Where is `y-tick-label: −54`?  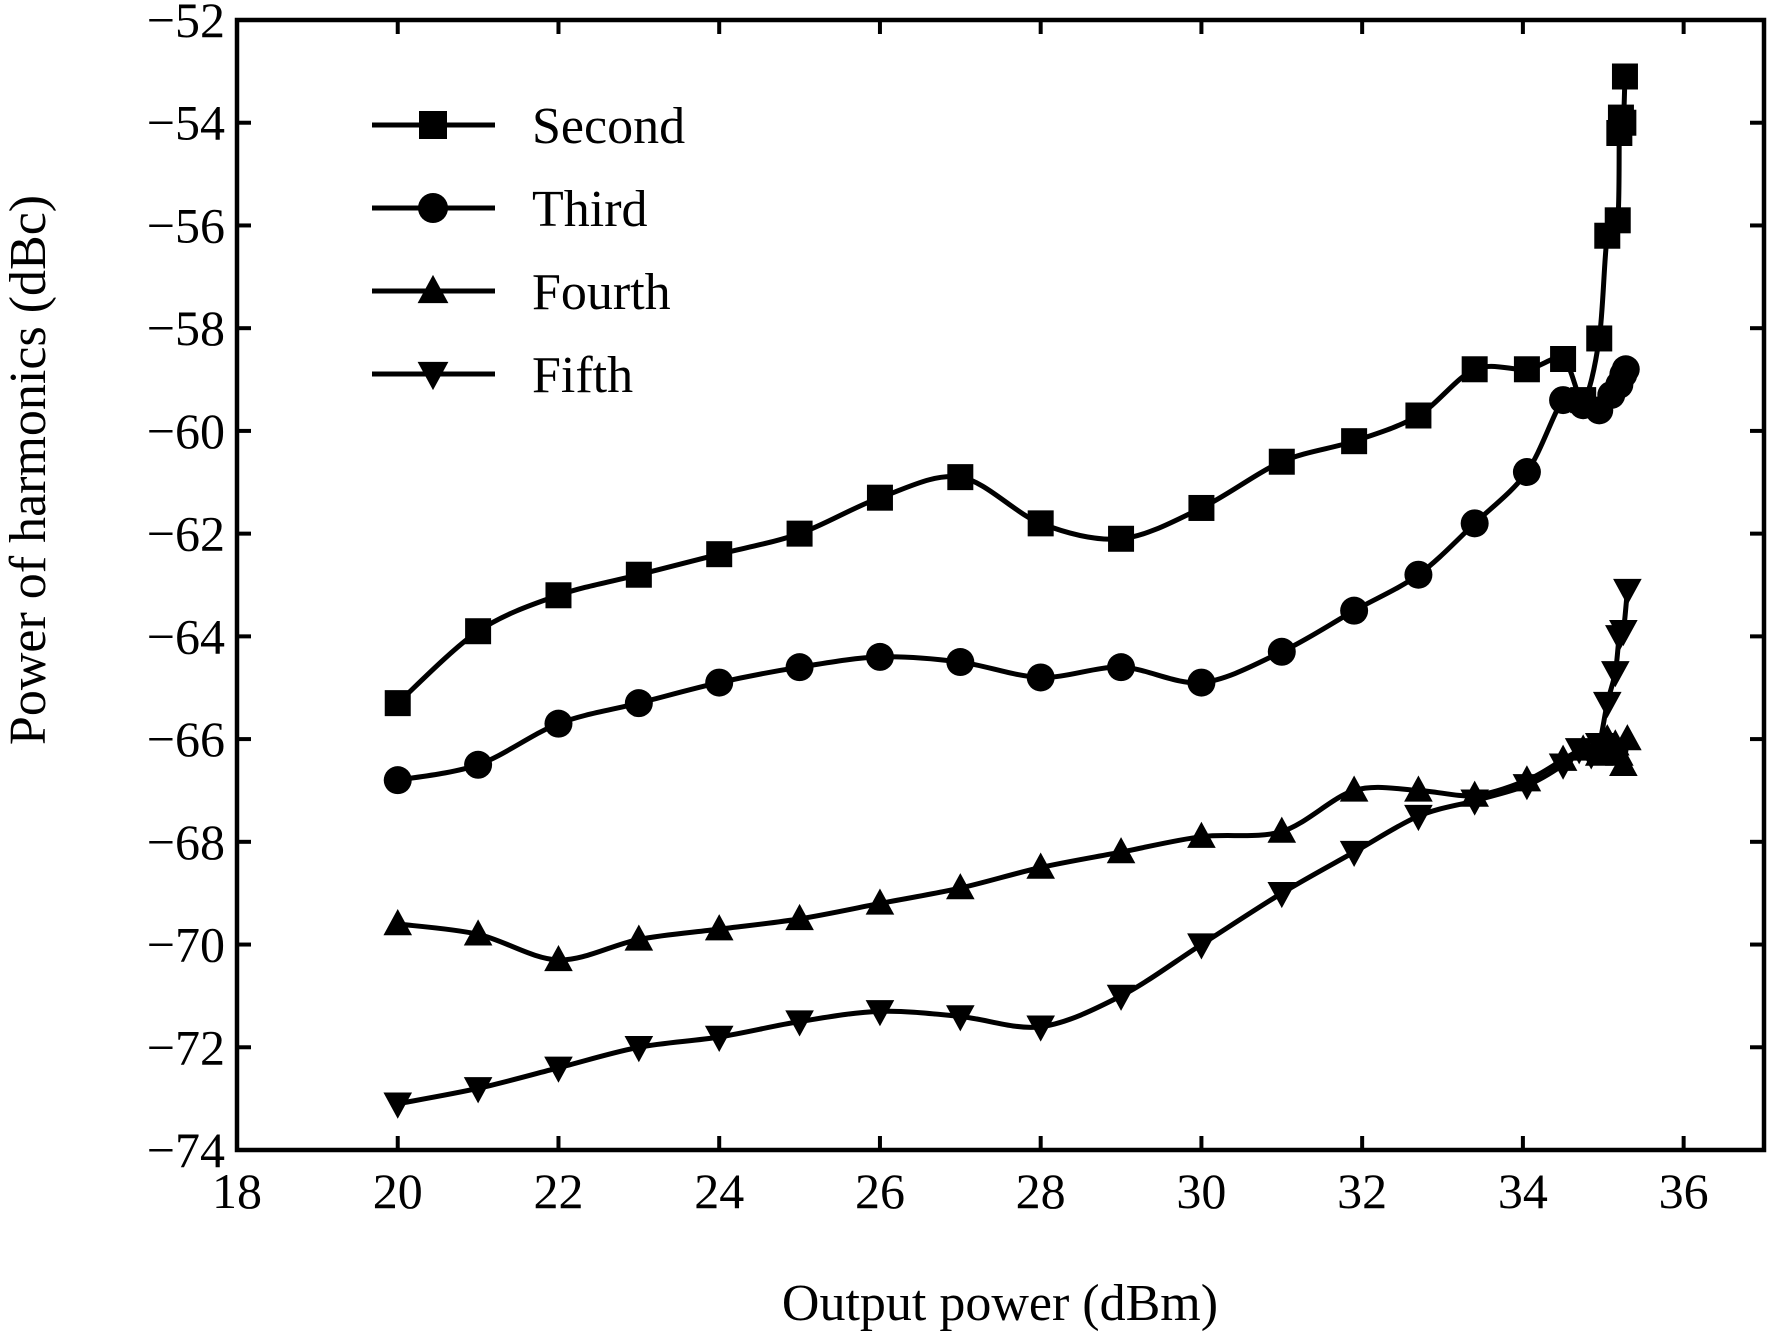
y-tick-label: −54 is located at coordinates (186, 123).